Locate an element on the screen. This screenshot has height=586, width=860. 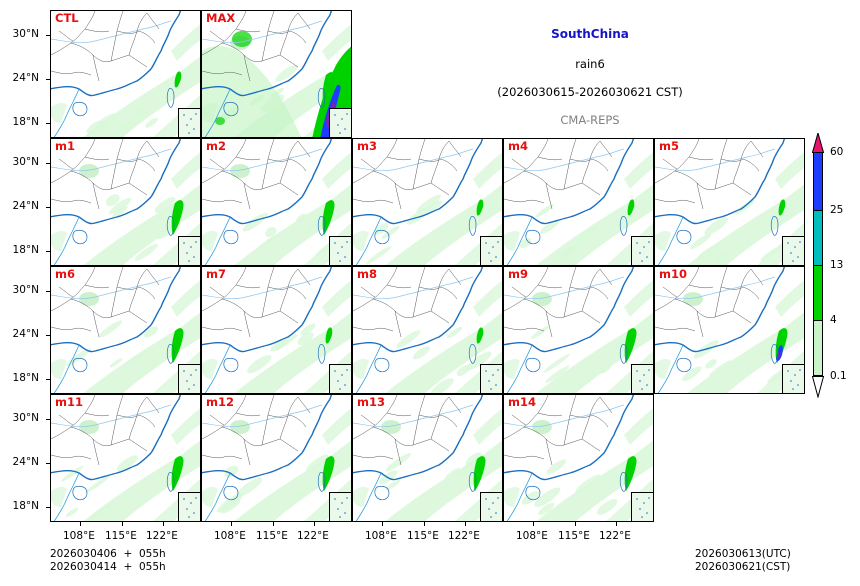
map-panel-m5: m5 is located at coordinates (729, 202).